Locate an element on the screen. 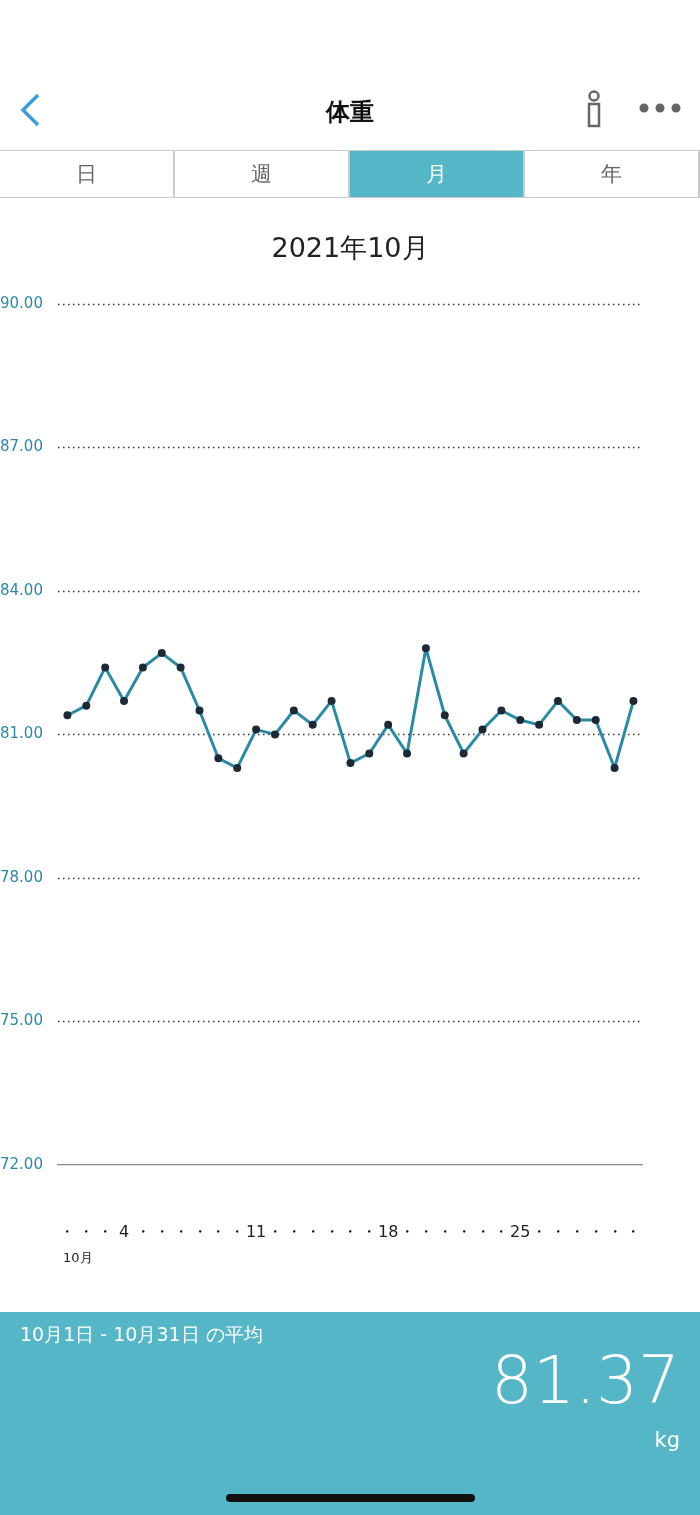  x-tick-label: 25 is located at coordinates (520, 1231).